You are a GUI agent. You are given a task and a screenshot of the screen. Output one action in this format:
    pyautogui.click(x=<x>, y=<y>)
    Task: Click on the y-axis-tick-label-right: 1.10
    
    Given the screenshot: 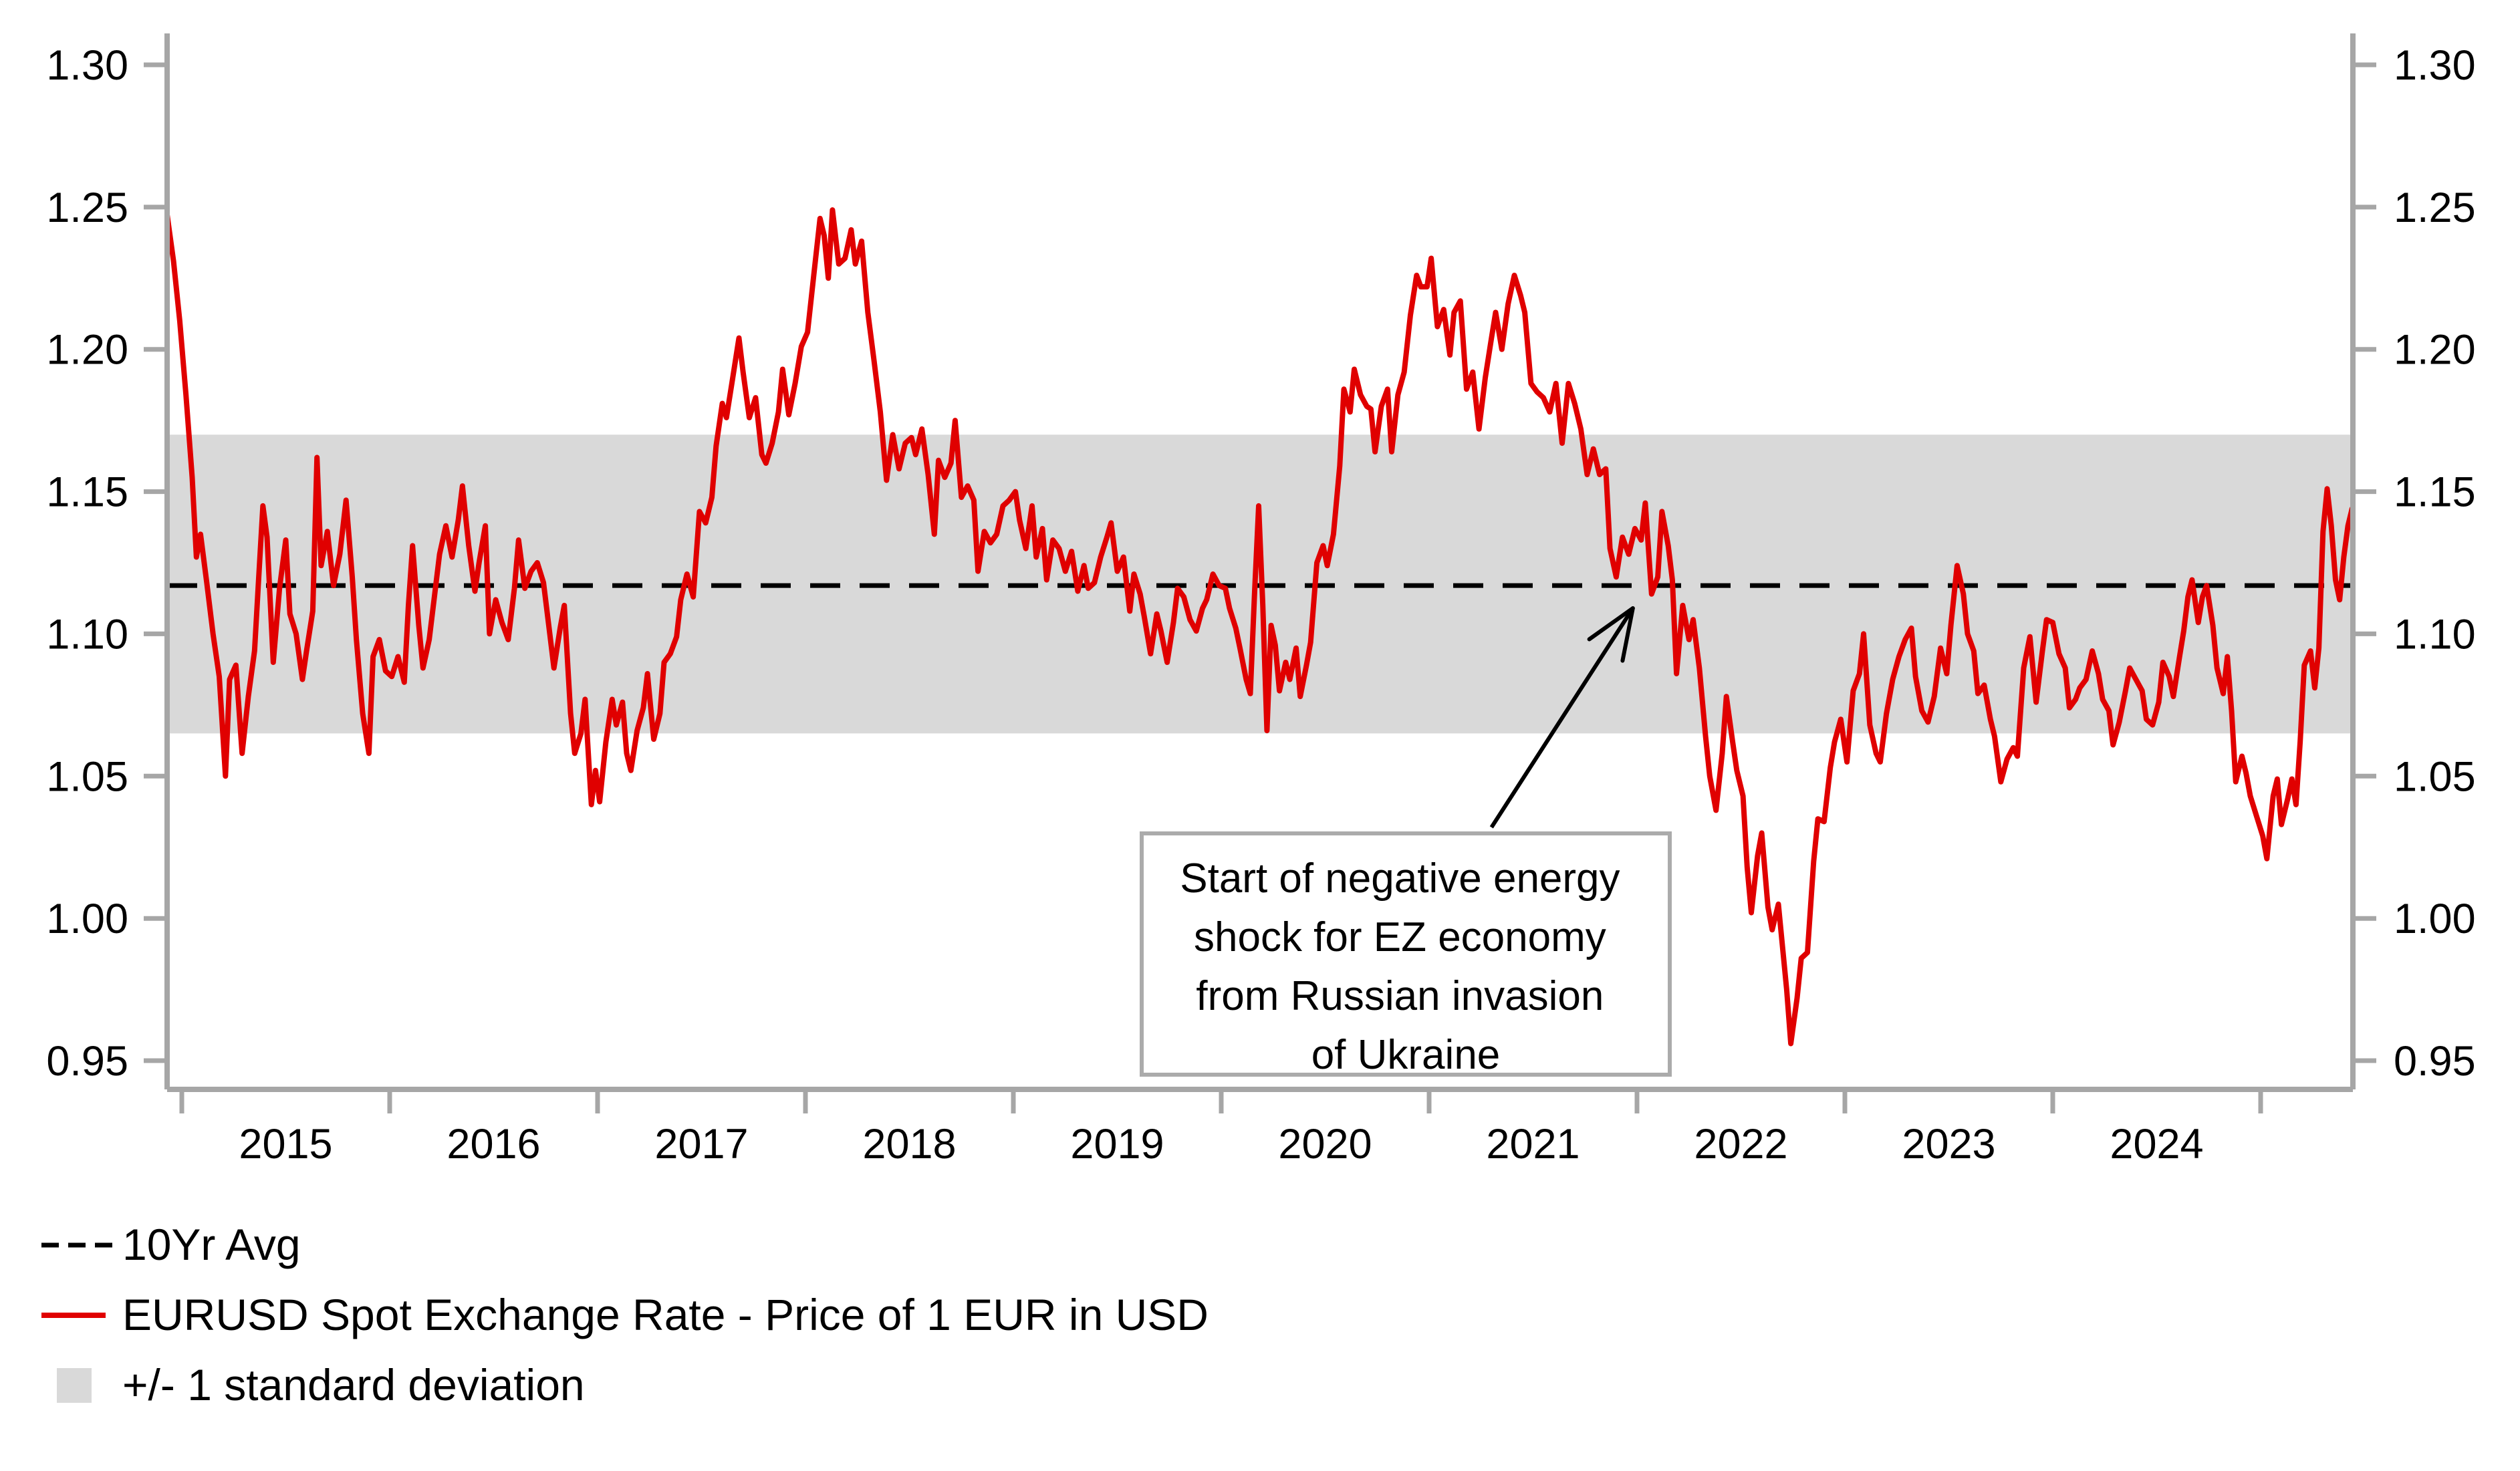 What is the action you would take?
    pyautogui.click(x=2435, y=634)
    